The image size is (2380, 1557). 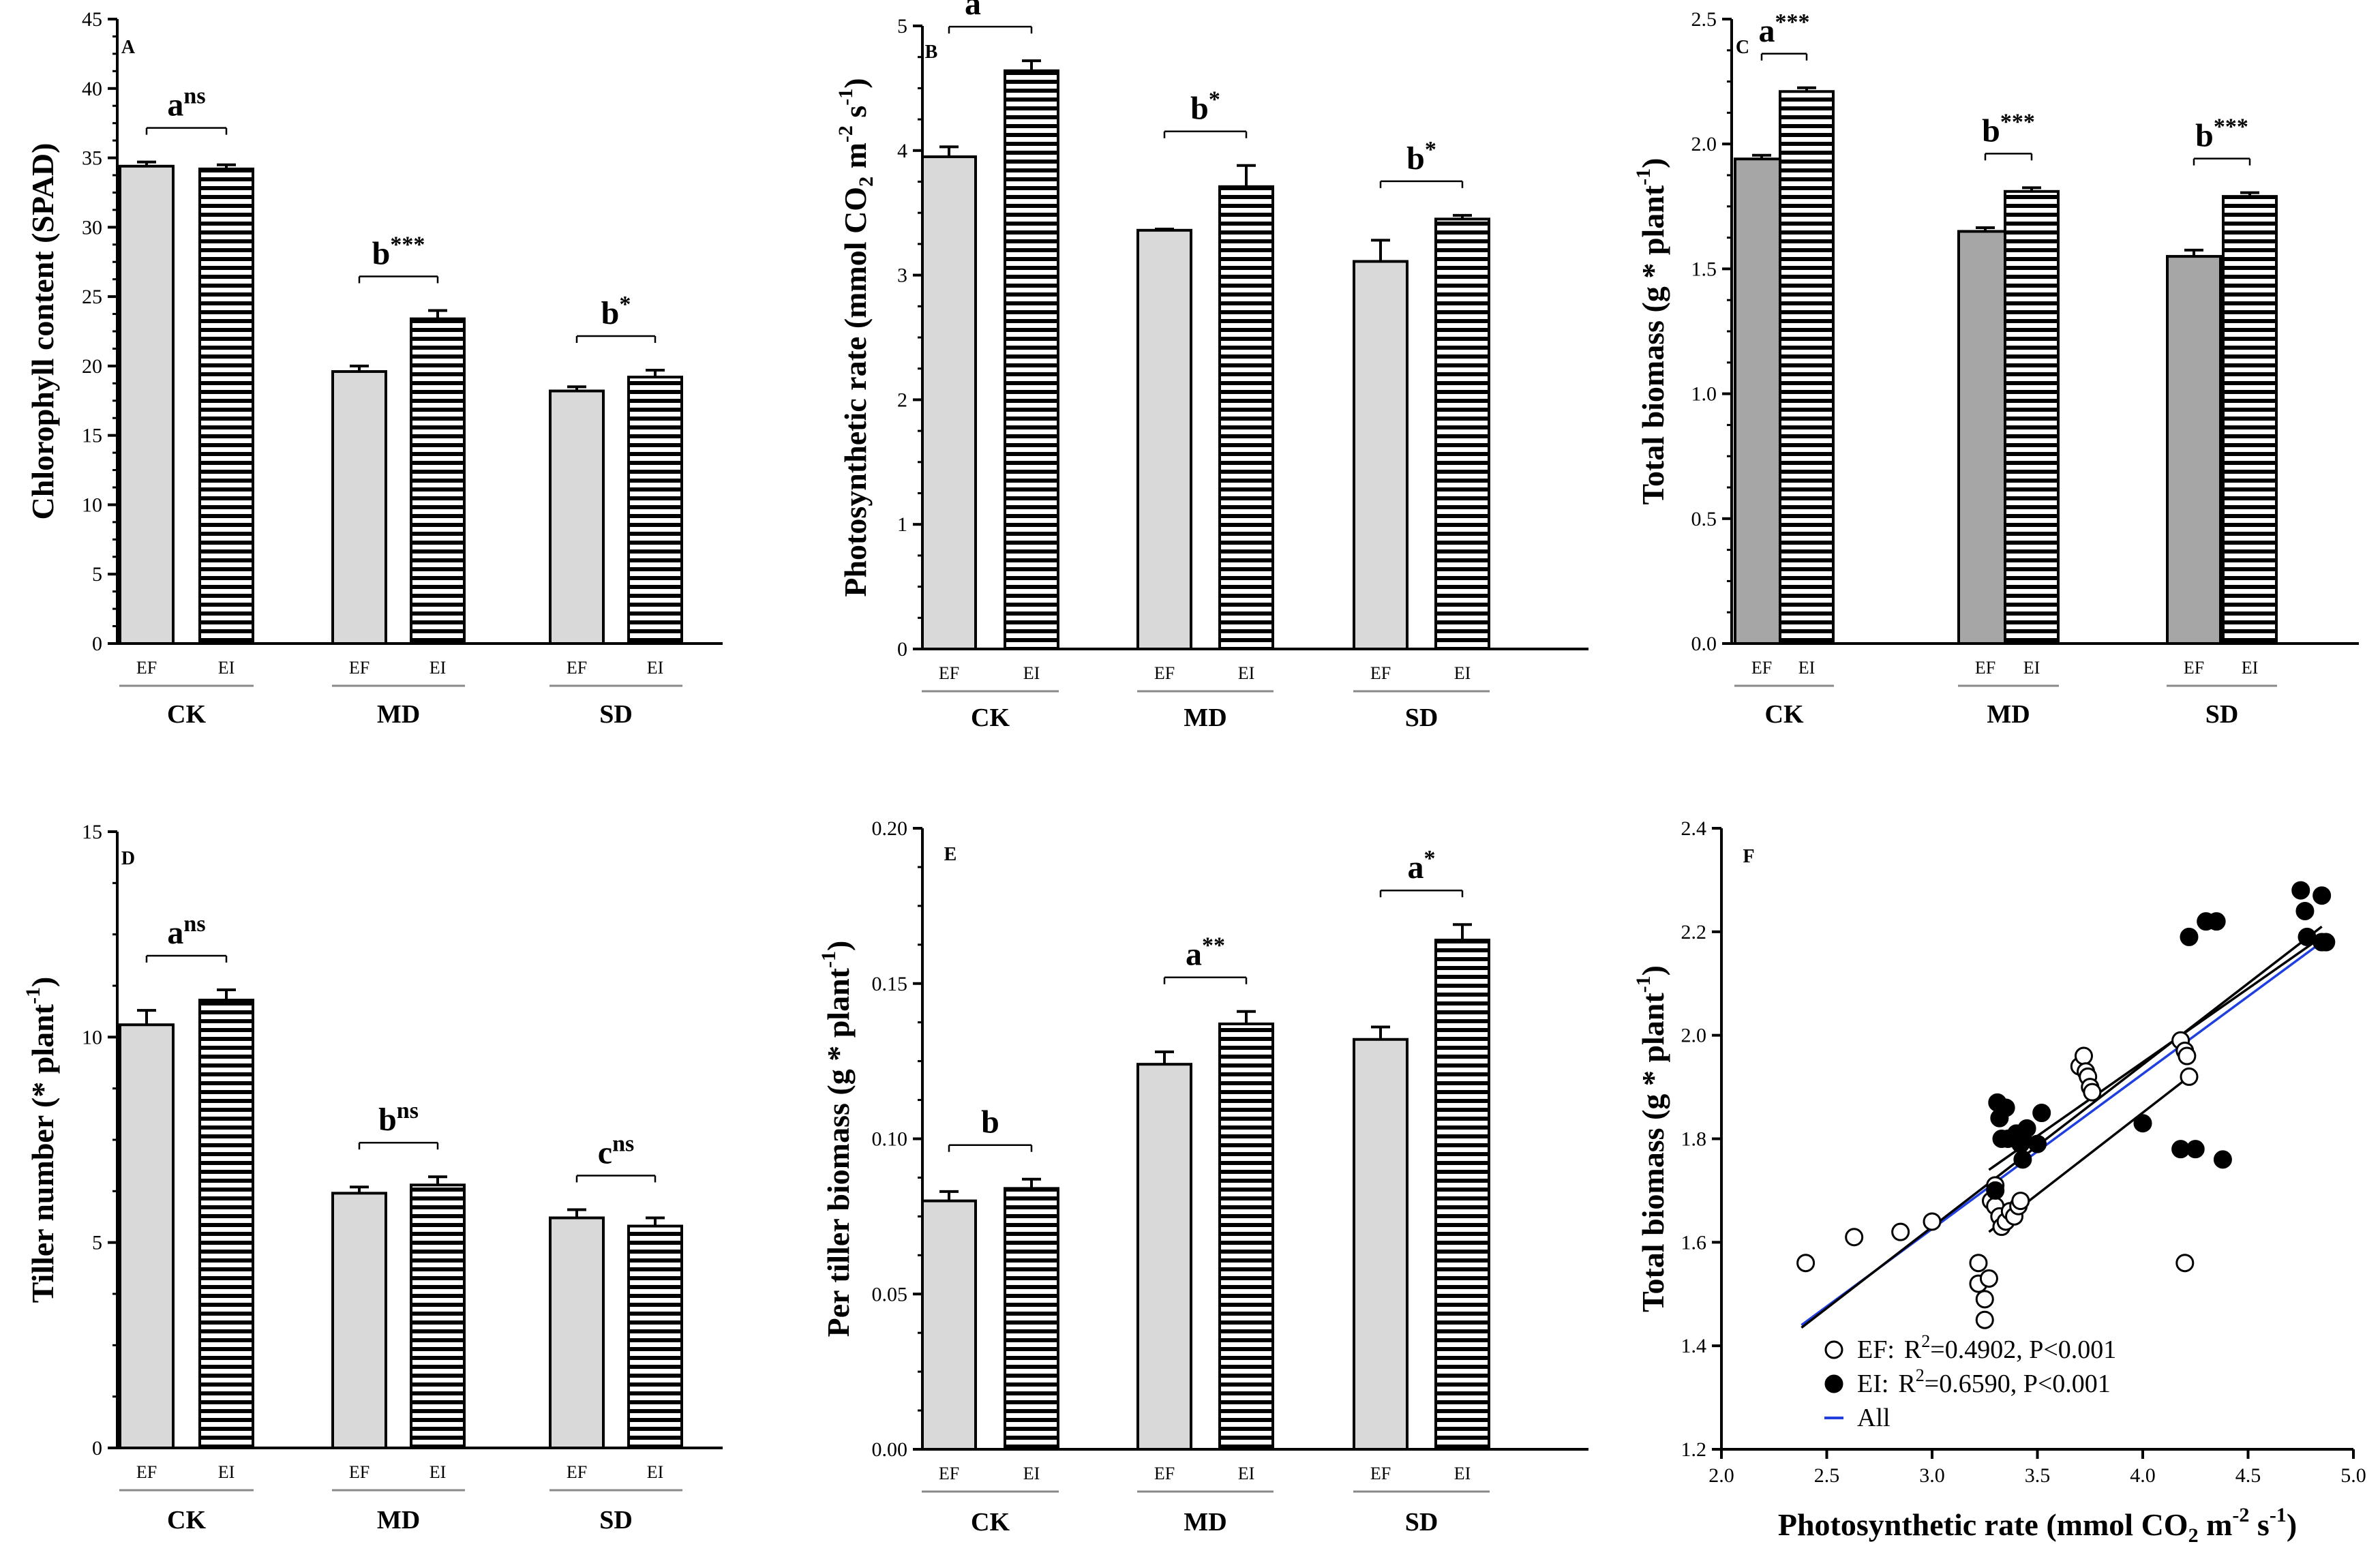 I want to click on y-tick-label: 0.00, so click(x=890, y=1450).